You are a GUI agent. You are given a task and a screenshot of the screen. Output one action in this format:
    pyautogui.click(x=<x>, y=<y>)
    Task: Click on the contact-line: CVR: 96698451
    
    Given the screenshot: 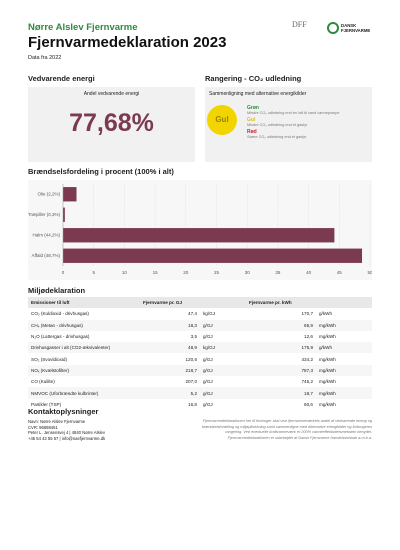 What is the action you would take?
    pyautogui.click(x=43, y=427)
    